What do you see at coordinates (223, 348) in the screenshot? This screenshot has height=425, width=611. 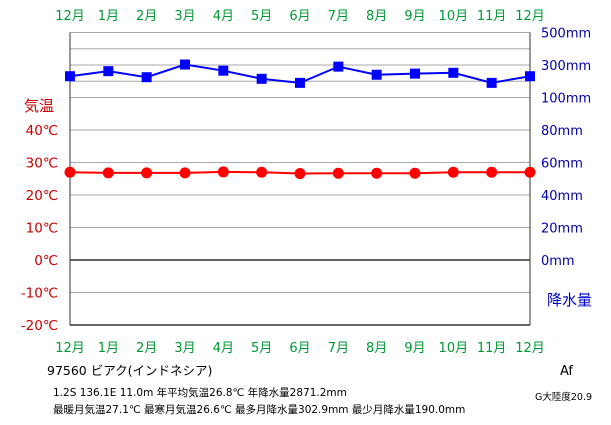 I see `month-label-bottom: 4月` at bounding box center [223, 348].